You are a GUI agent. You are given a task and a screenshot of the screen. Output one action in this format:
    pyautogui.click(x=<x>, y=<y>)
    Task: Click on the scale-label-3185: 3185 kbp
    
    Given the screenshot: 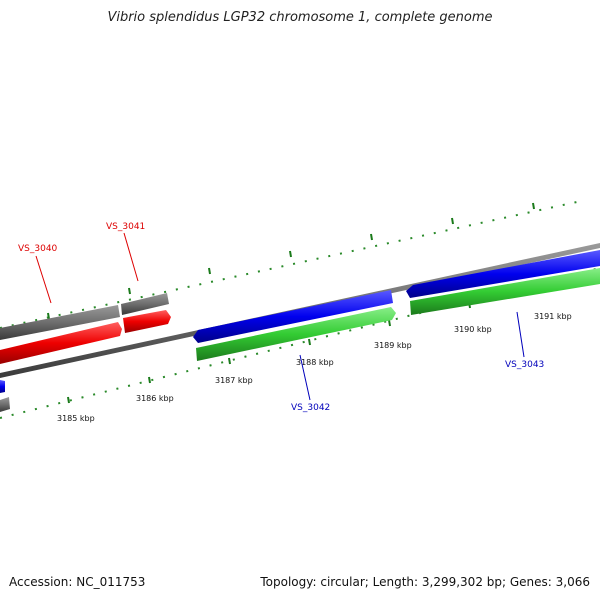 What is the action you would take?
    pyautogui.click(x=76, y=418)
    